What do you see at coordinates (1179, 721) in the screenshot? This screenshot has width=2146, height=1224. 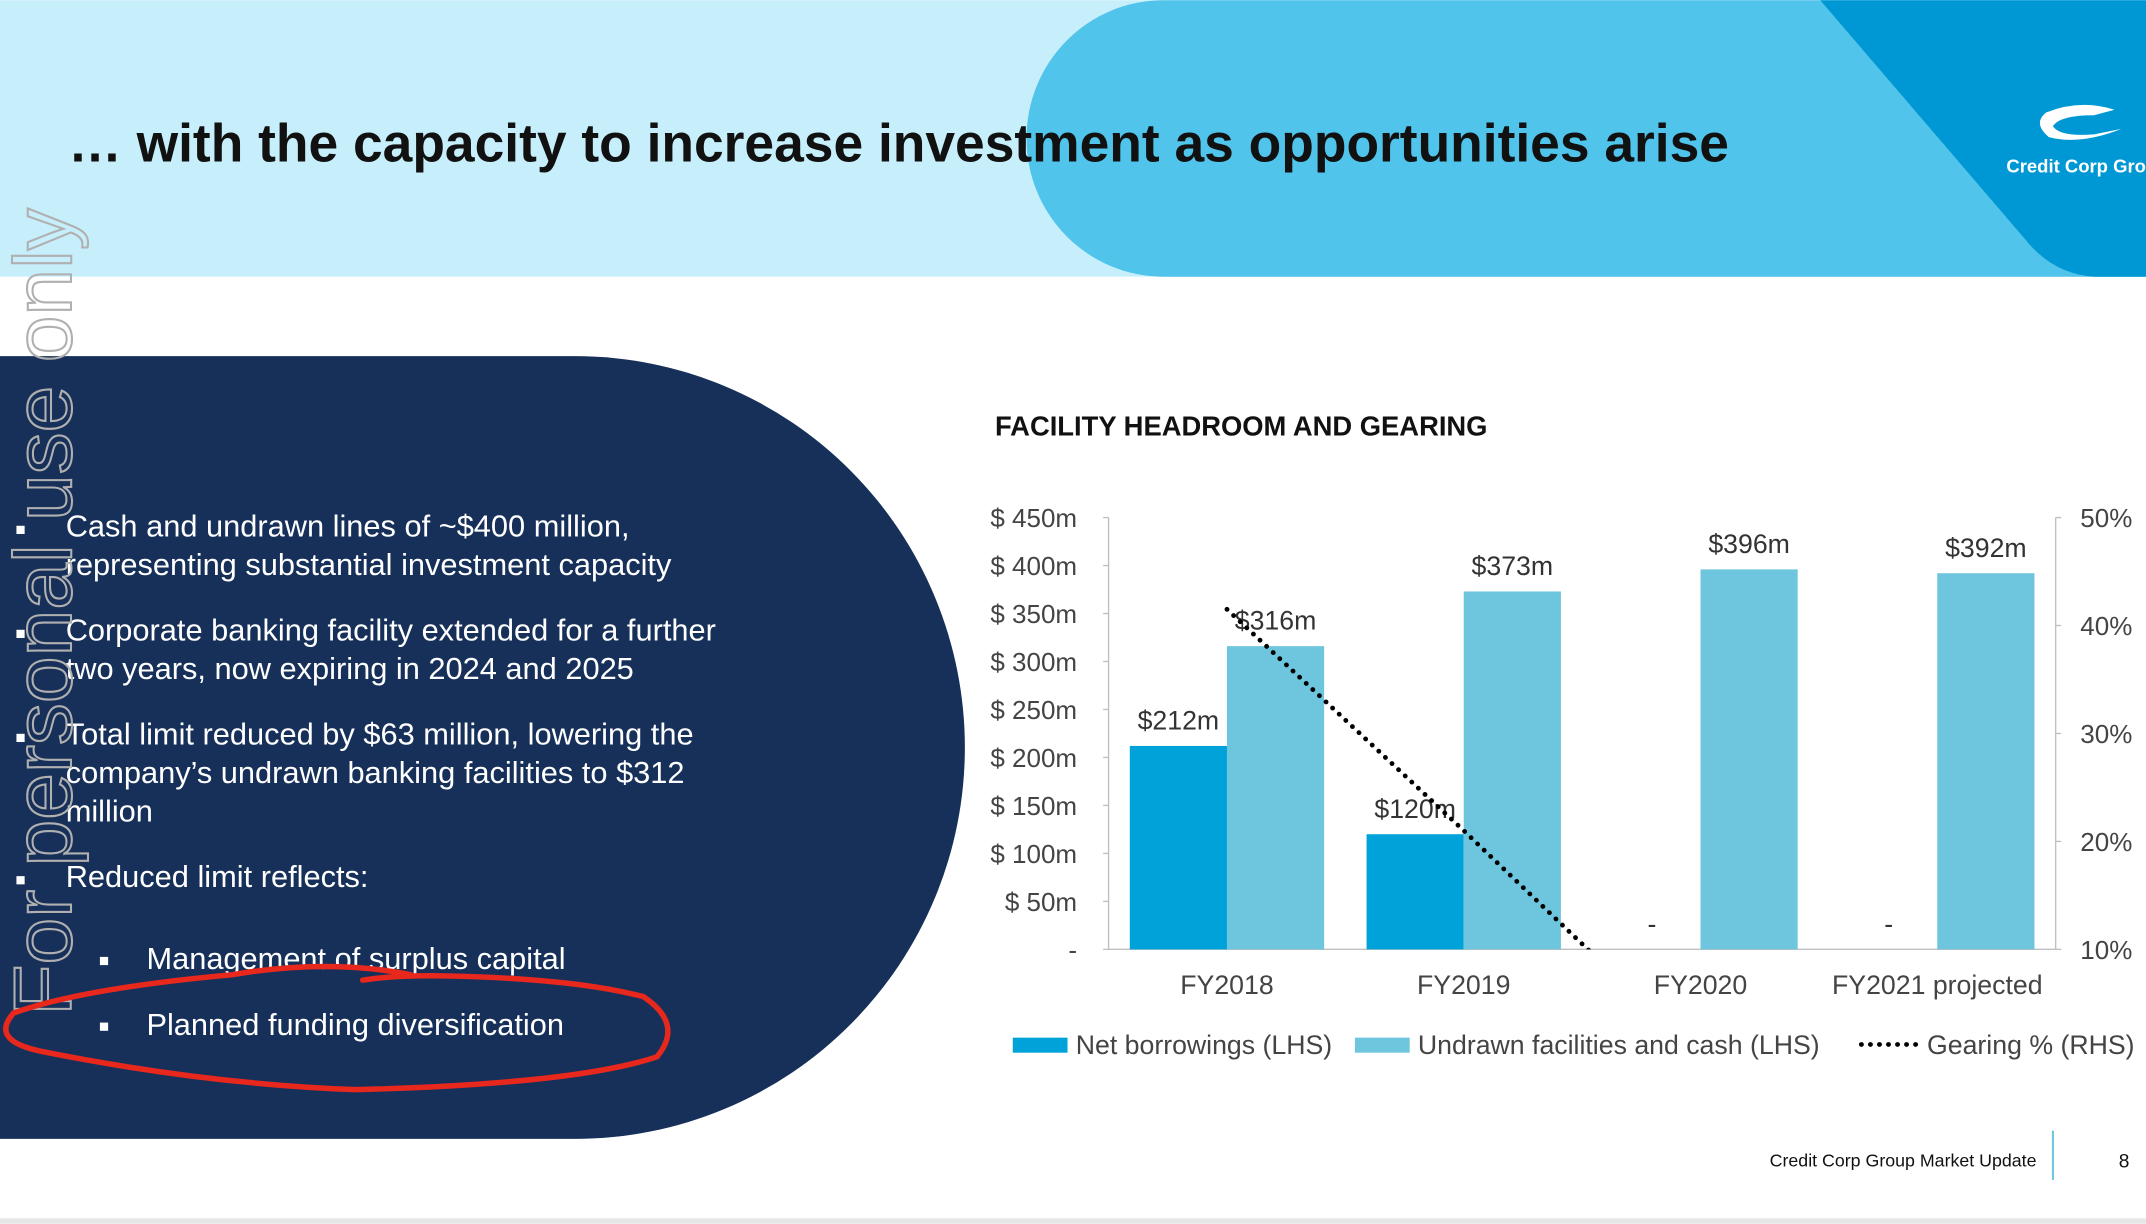 I see `data-label: $212m` at bounding box center [1179, 721].